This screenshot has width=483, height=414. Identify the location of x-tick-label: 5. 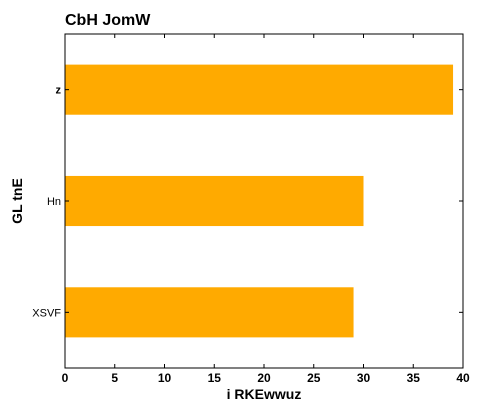
(114, 378).